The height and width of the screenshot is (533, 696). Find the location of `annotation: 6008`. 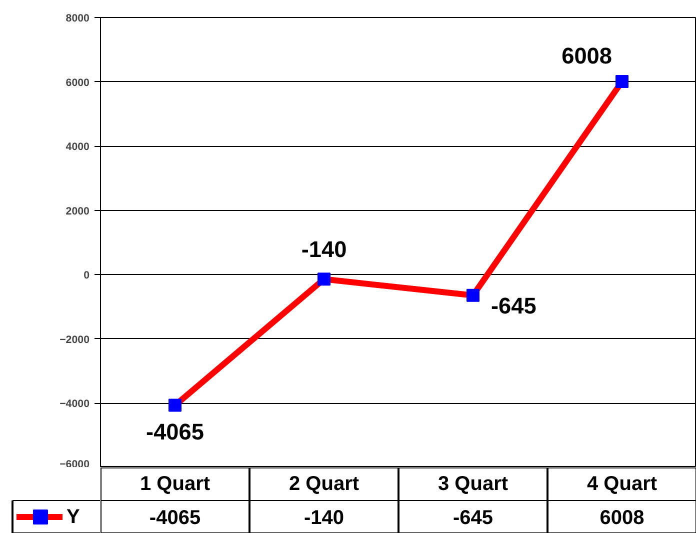

annotation: 6008 is located at coordinates (587, 55).